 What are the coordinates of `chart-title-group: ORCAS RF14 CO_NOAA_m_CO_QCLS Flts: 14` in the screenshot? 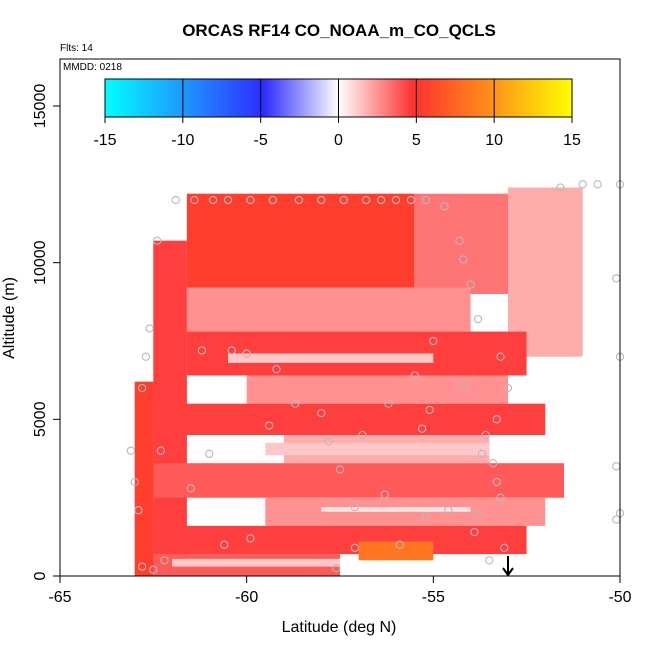 It's located at (278, 37).